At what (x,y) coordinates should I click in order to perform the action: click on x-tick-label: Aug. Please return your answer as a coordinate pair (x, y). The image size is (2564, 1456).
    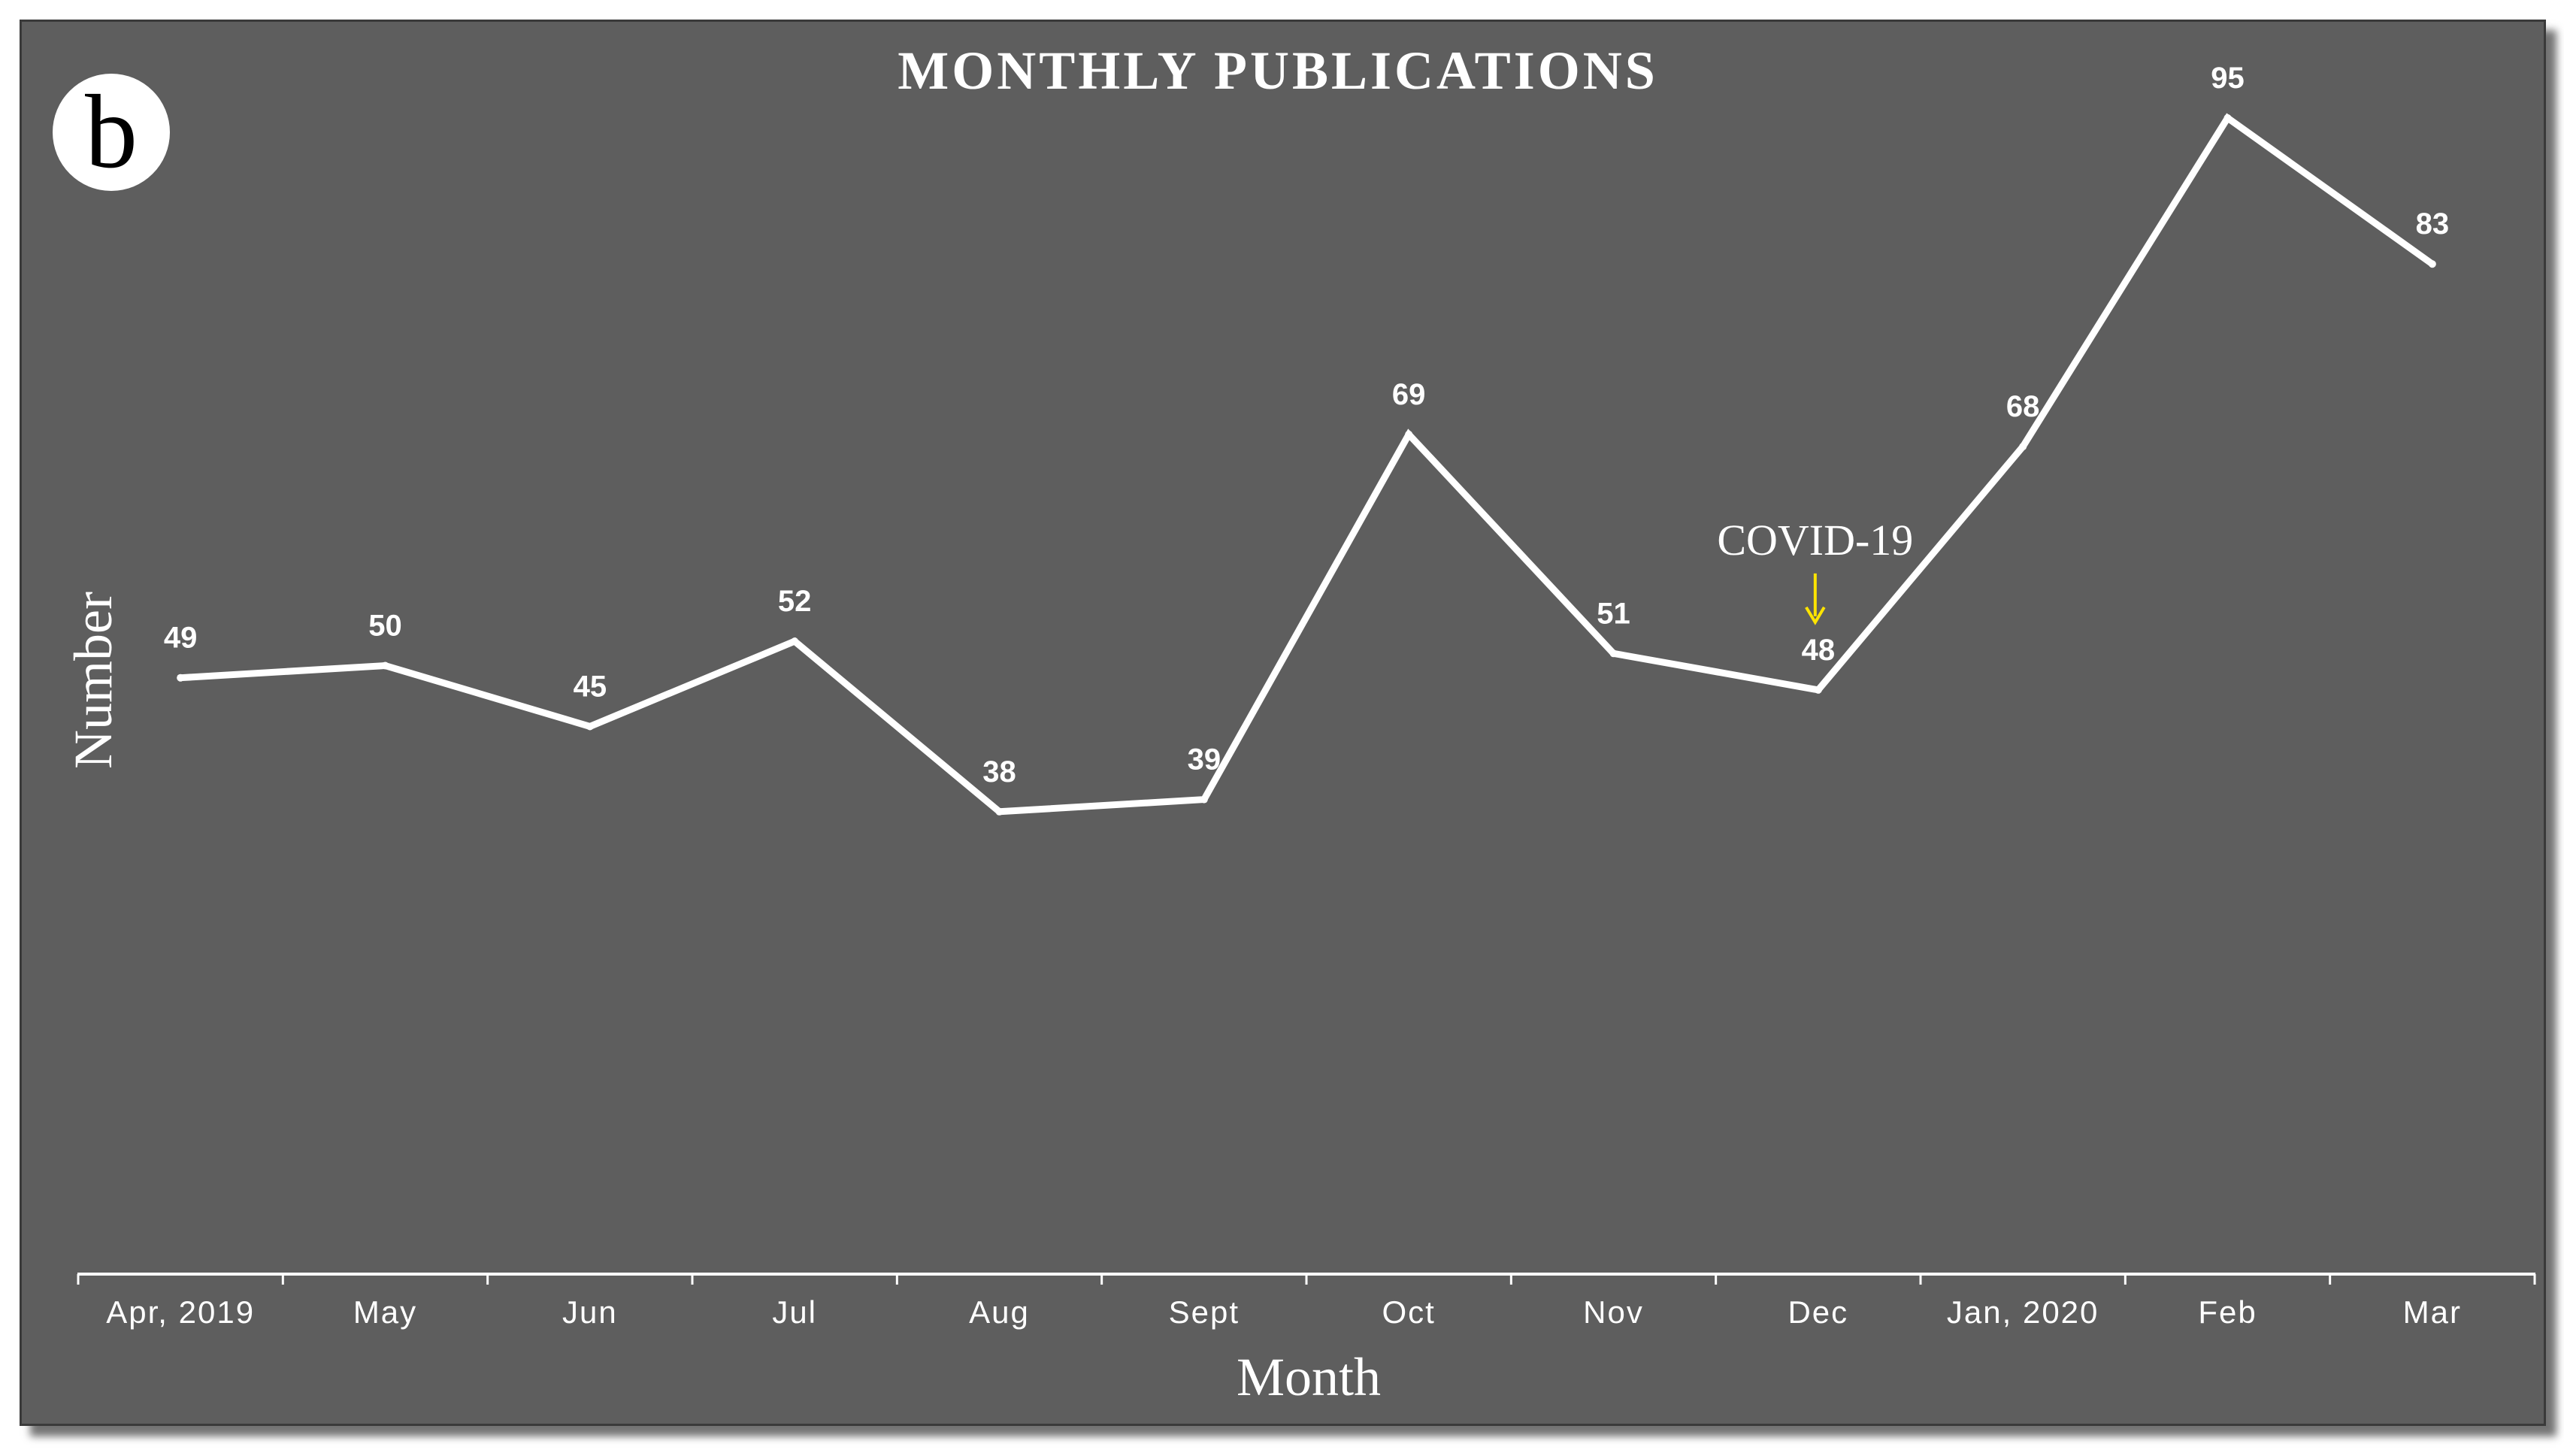
    Looking at the image, I should click on (1000, 1312).